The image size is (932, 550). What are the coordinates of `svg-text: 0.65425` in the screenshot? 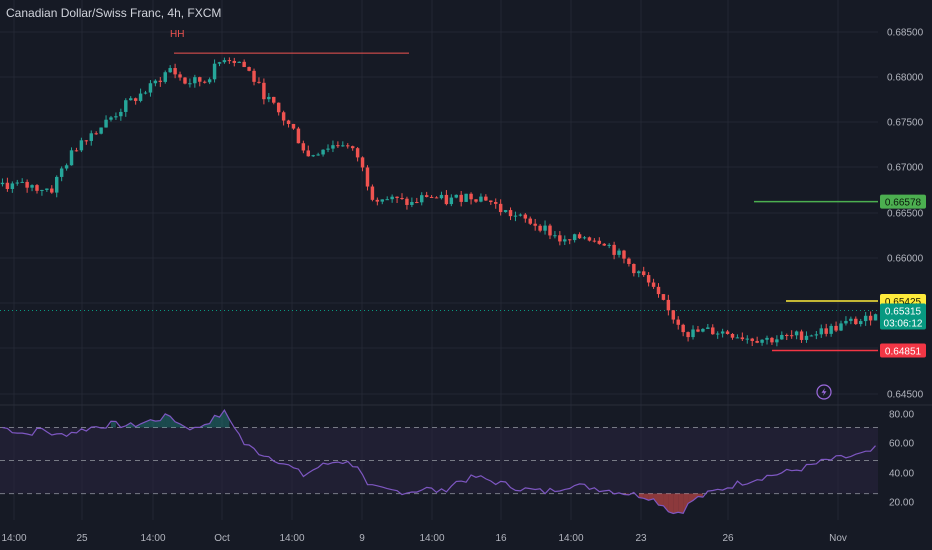 It's located at (903, 302).